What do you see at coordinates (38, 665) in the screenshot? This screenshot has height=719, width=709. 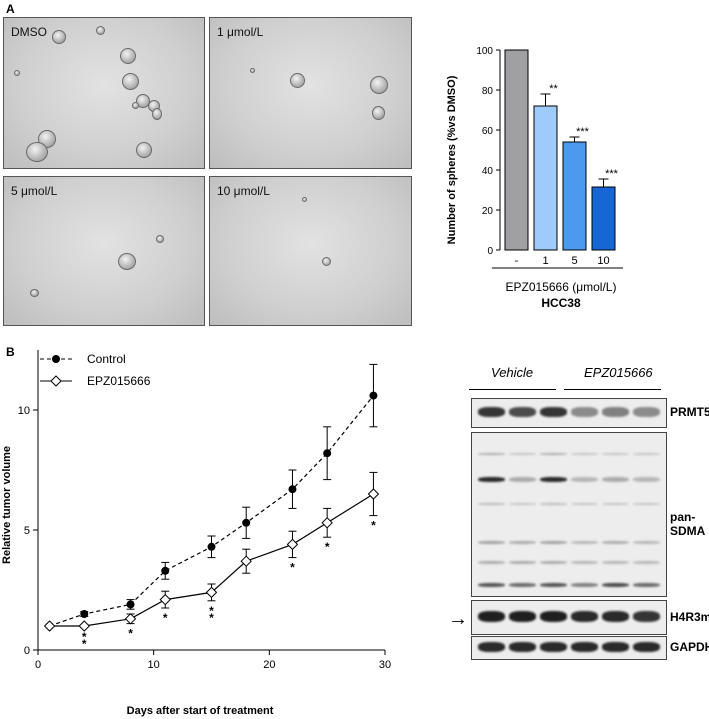 I see `line-x-tick-label: 0` at bounding box center [38, 665].